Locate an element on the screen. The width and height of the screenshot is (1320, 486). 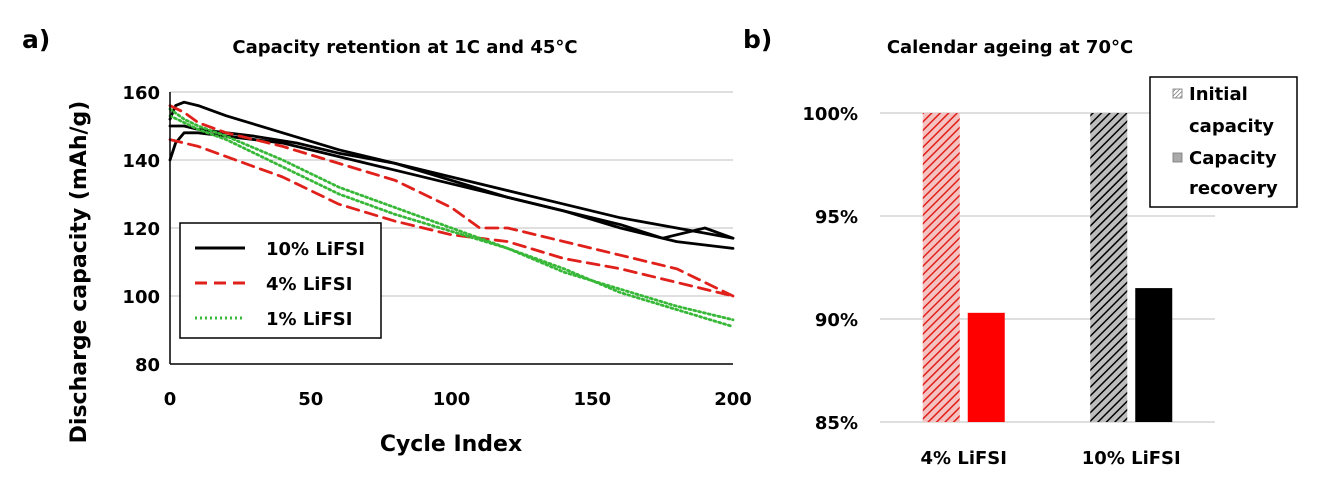
panel-a-y-tick-label: 140 is located at coordinates (141, 161).